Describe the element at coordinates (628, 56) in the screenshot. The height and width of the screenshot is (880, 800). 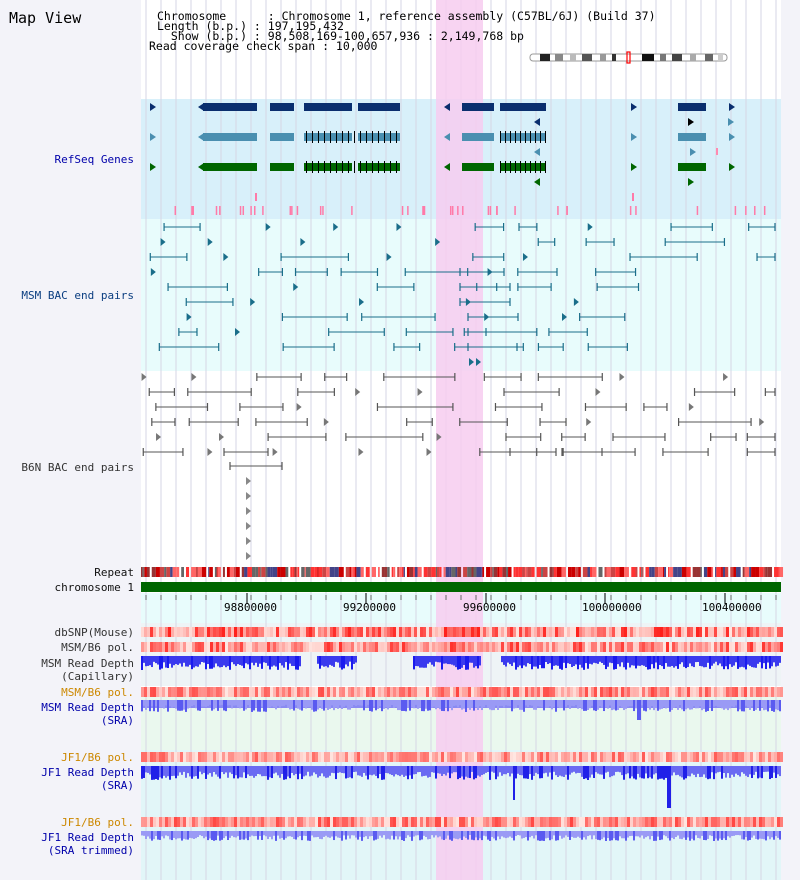
I see `chromosome-ideogram` at that location.